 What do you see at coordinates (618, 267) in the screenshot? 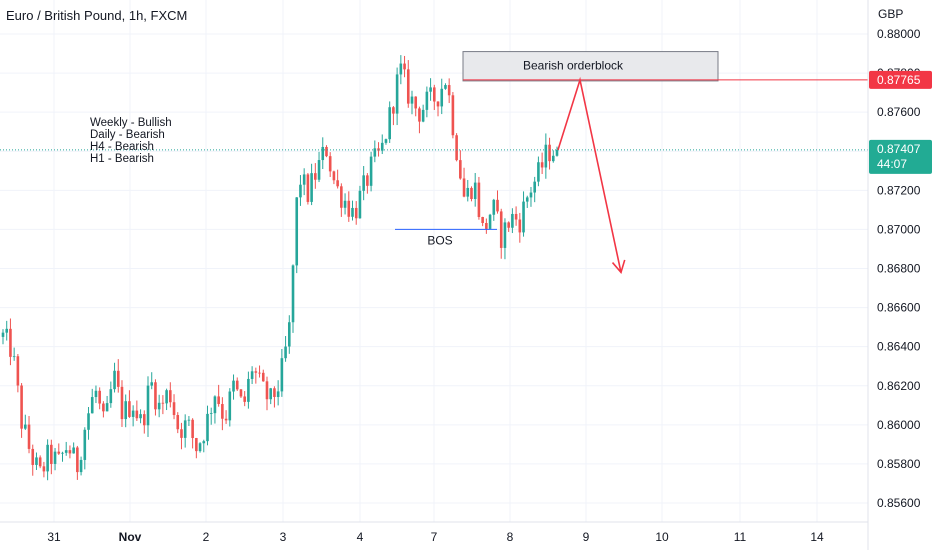
I see `arrow-head` at bounding box center [618, 267].